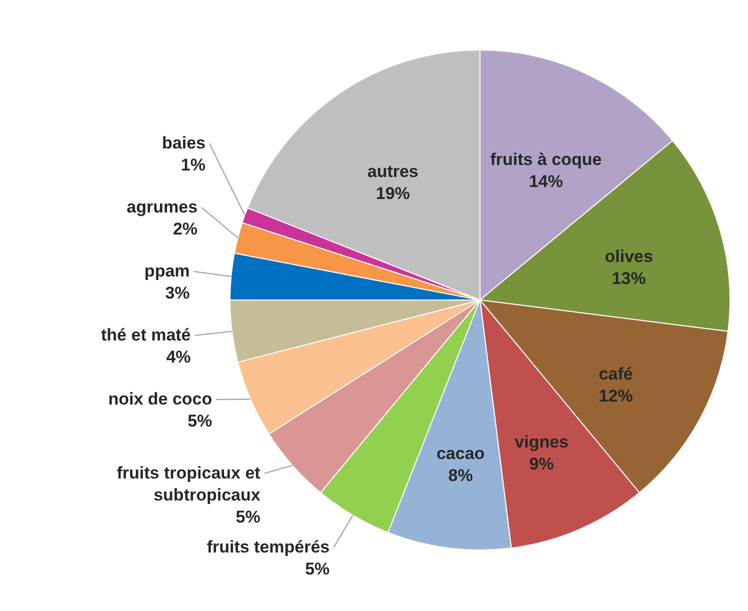 The width and height of the screenshot is (748, 611). I want to click on slice-label: olives, so click(628, 256).